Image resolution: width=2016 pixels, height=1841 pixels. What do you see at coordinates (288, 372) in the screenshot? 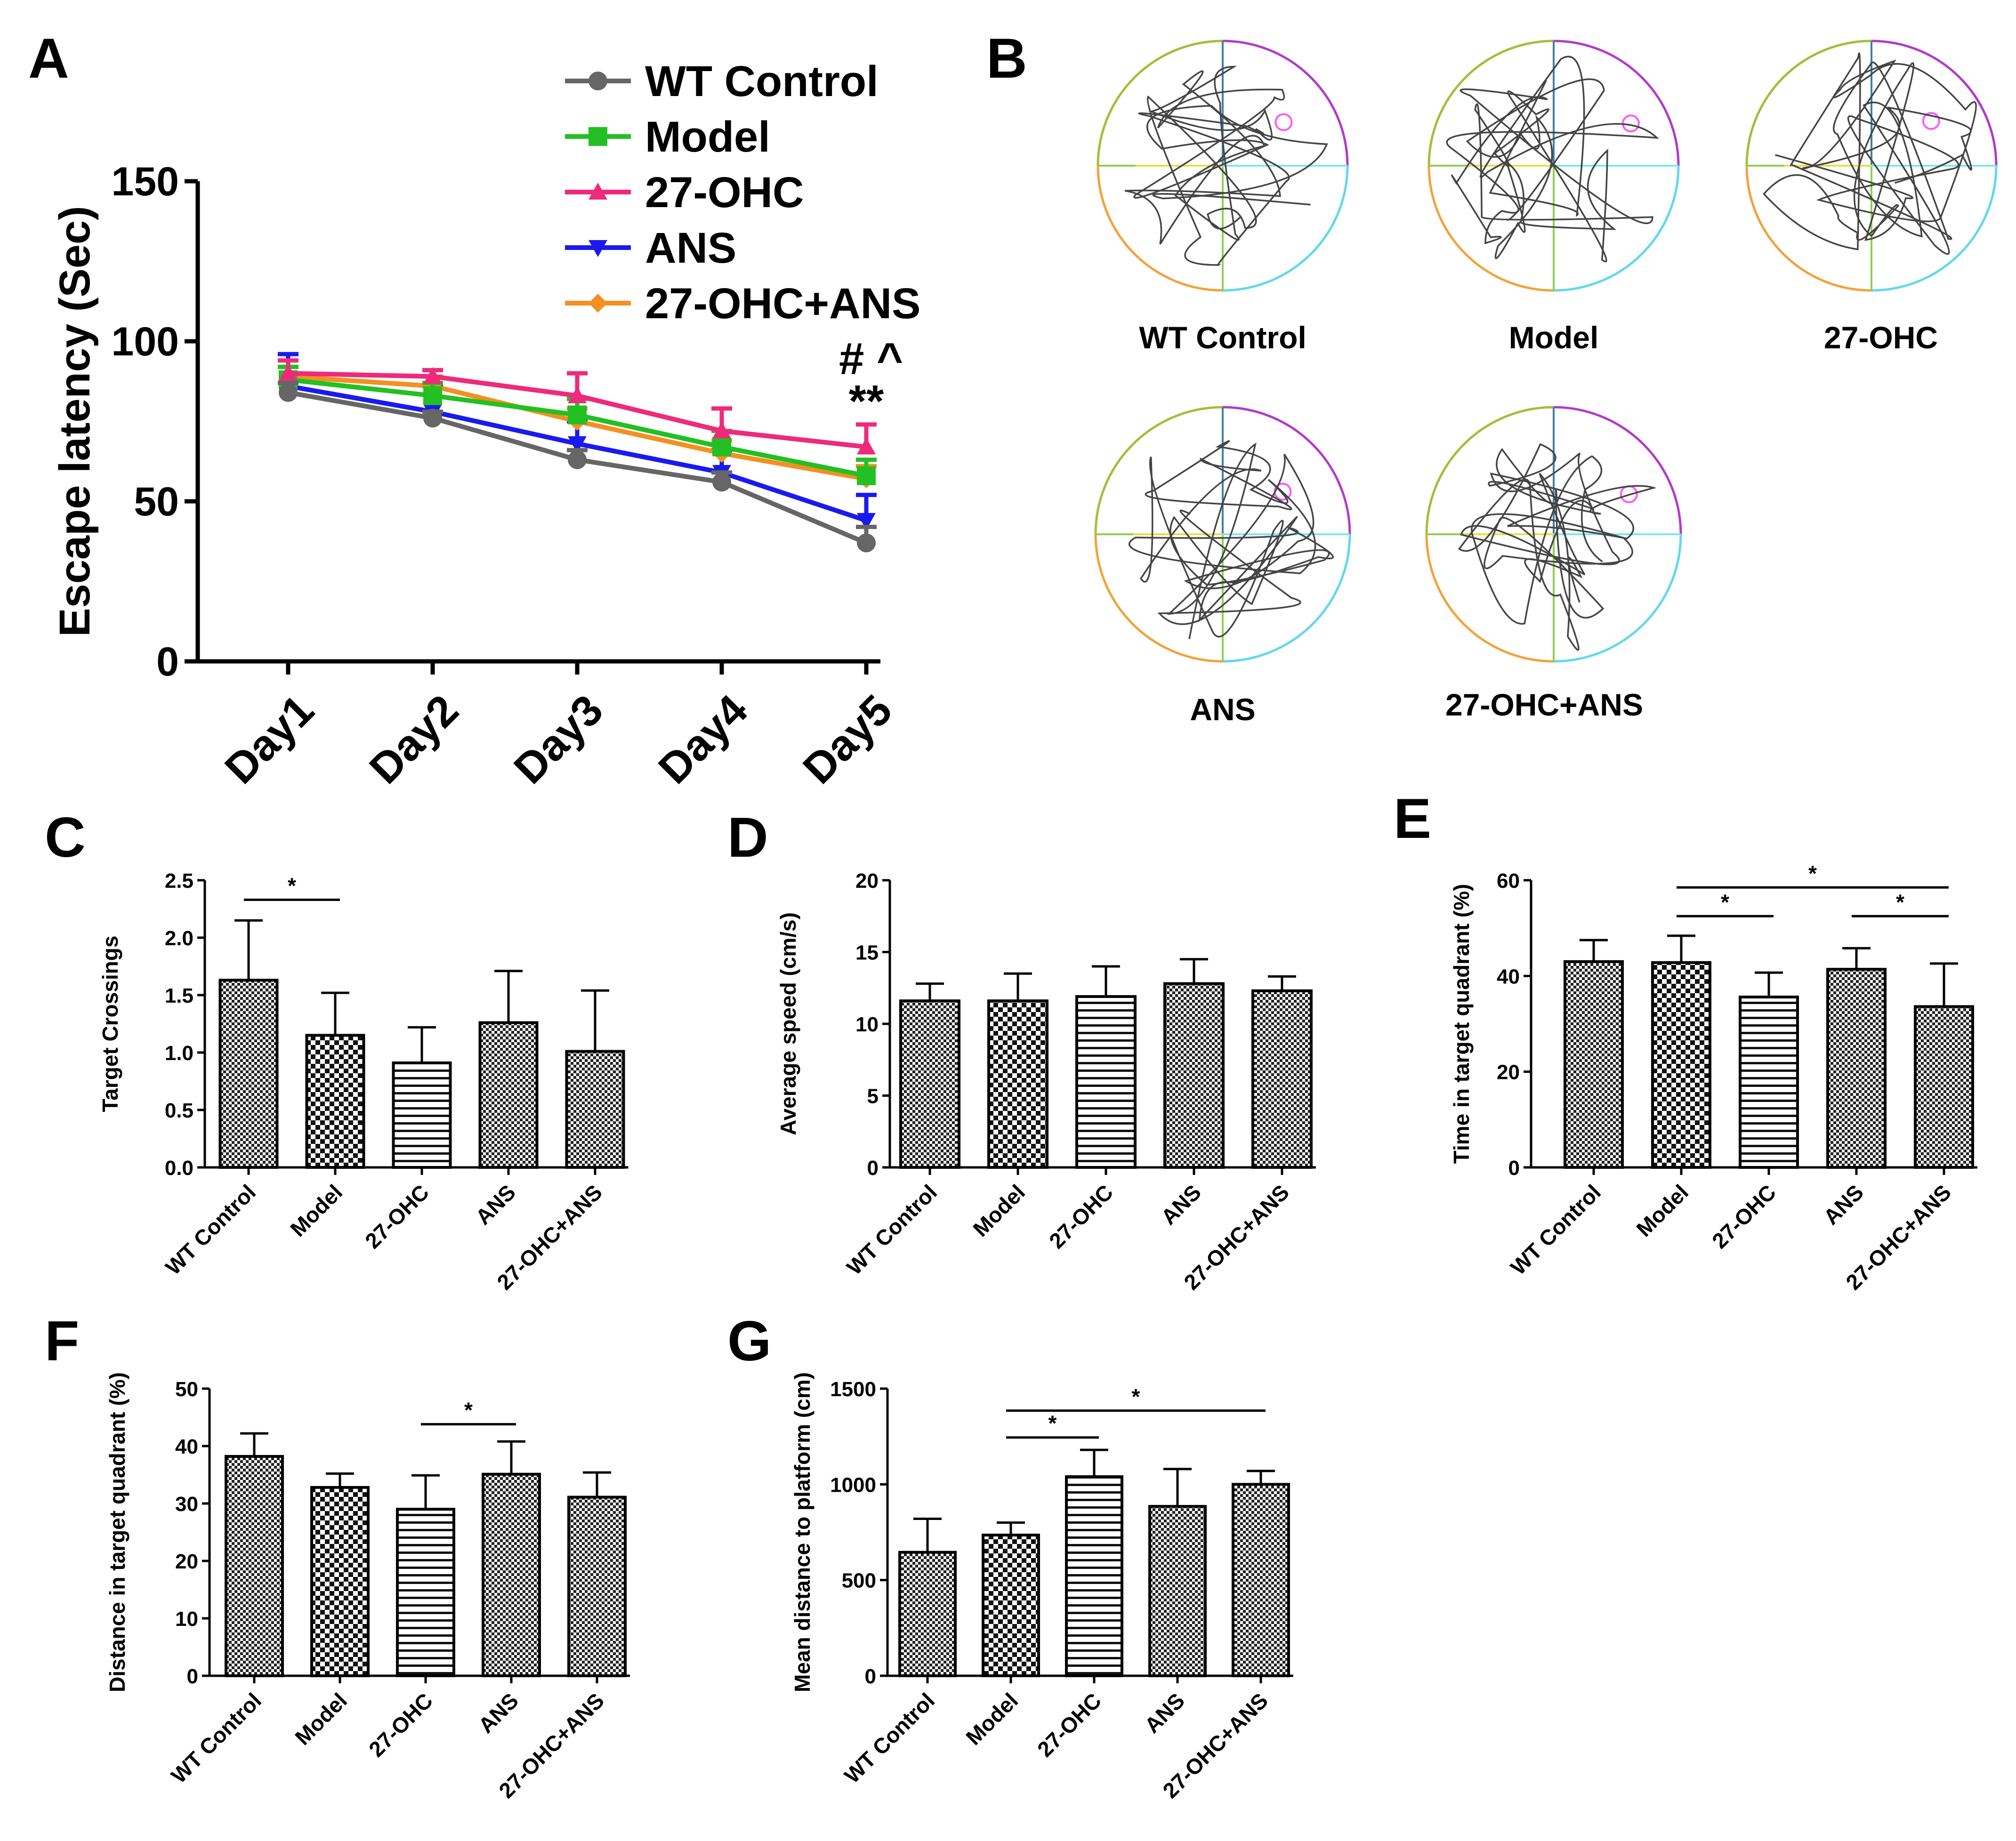
I see `data-point-27-ohc-day1` at bounding box center [288, 372].